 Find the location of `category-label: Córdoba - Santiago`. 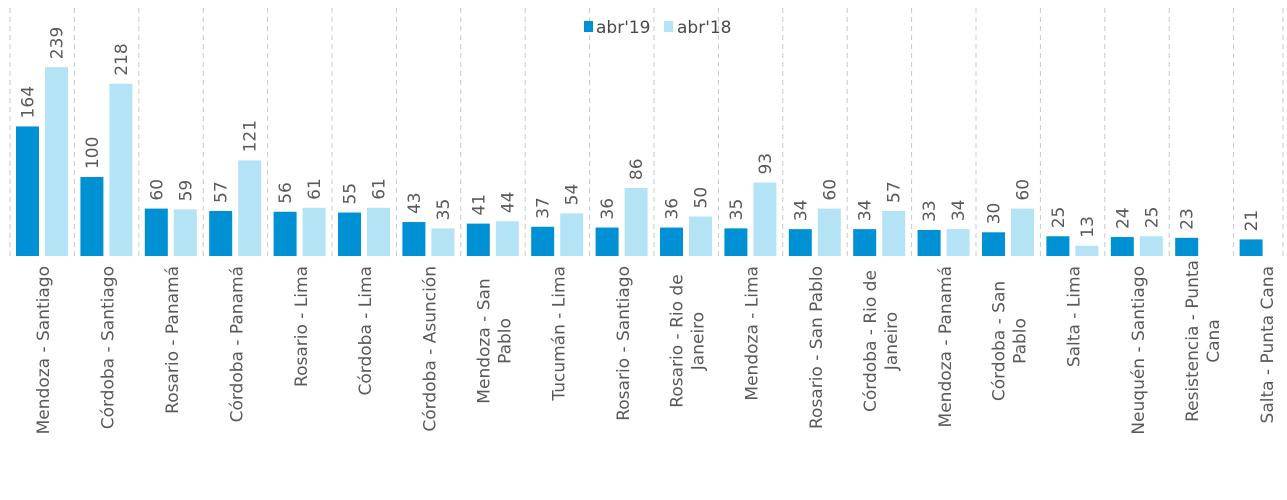

category-label: Córdoba - Santiago is located at coordinates (109, 347).